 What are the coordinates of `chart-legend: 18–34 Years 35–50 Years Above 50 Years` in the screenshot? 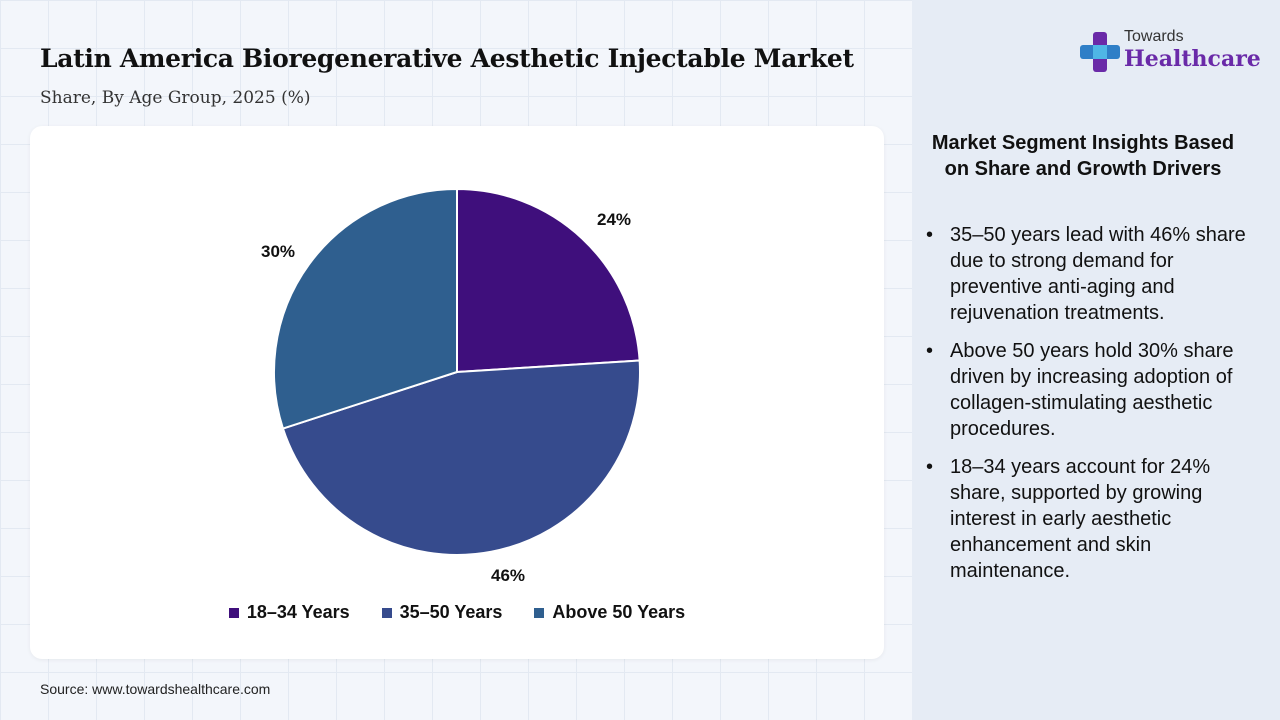 It's located at (442, 612).